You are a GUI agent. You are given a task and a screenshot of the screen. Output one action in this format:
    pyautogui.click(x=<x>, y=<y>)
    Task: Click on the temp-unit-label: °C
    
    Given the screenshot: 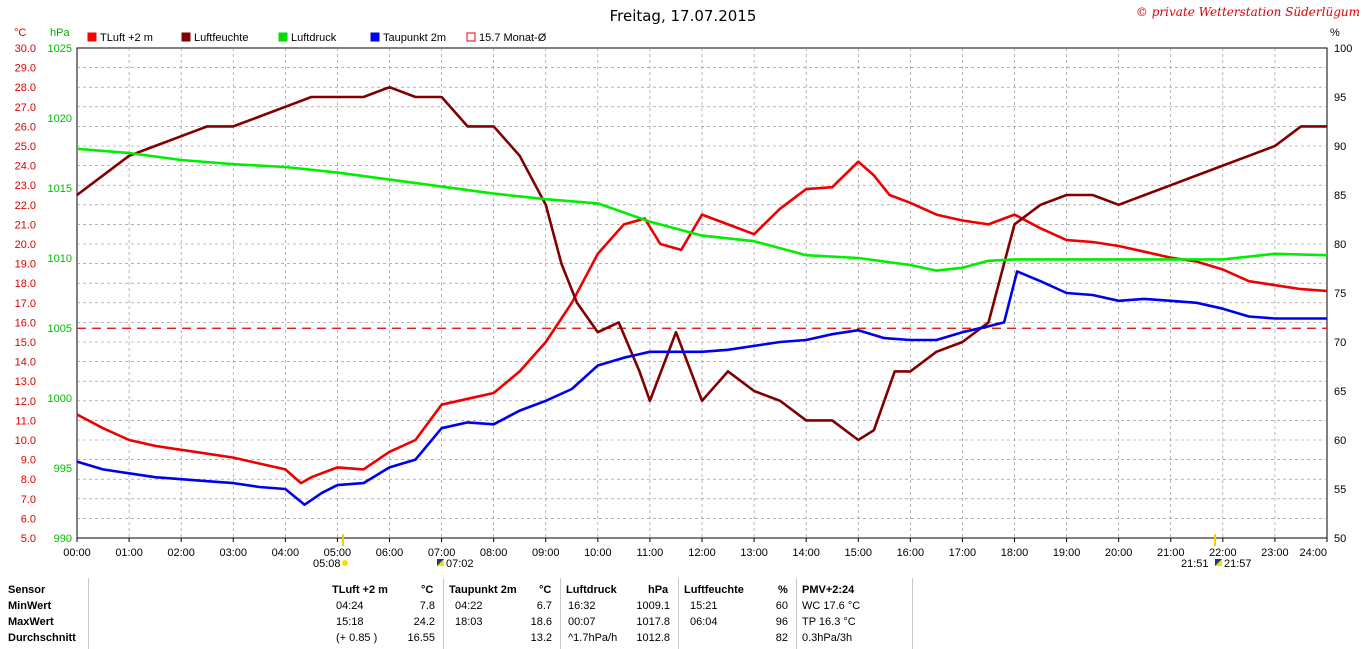 What is the action you would take?
    pyautogui.click(x=20, y=33)
    